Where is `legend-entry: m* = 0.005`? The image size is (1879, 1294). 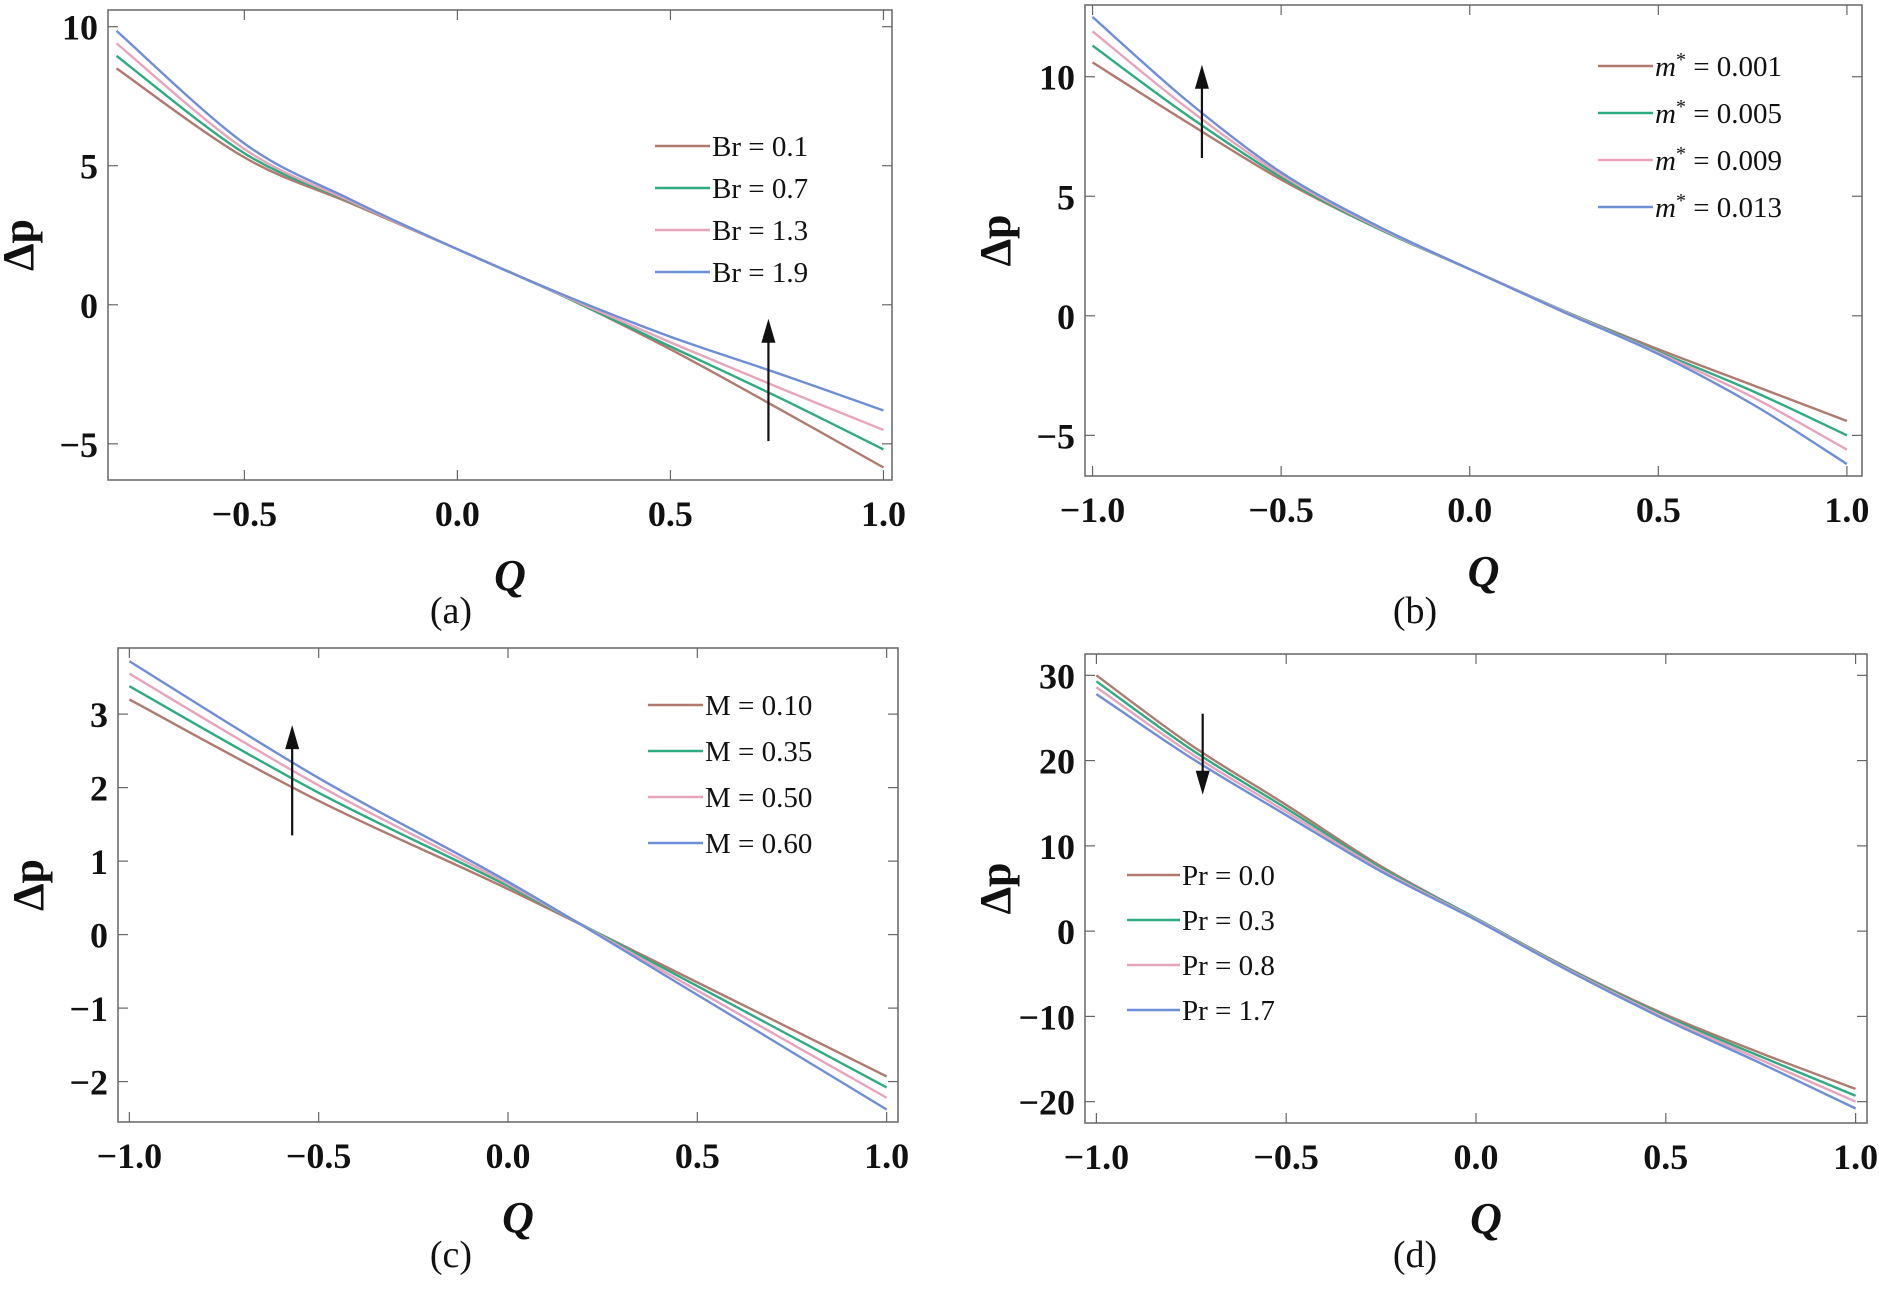
legend-entry: m* = 0.005 is located at coordinates (1690, 113).